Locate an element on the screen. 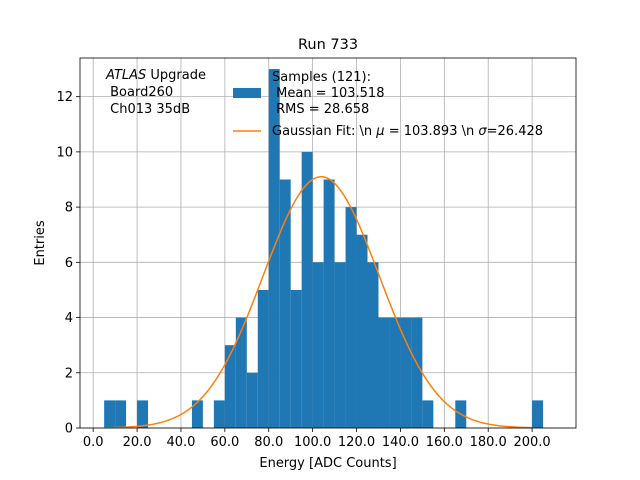  legend-fit-mid: = 103.893 \n is located at coordinates (432, 131).